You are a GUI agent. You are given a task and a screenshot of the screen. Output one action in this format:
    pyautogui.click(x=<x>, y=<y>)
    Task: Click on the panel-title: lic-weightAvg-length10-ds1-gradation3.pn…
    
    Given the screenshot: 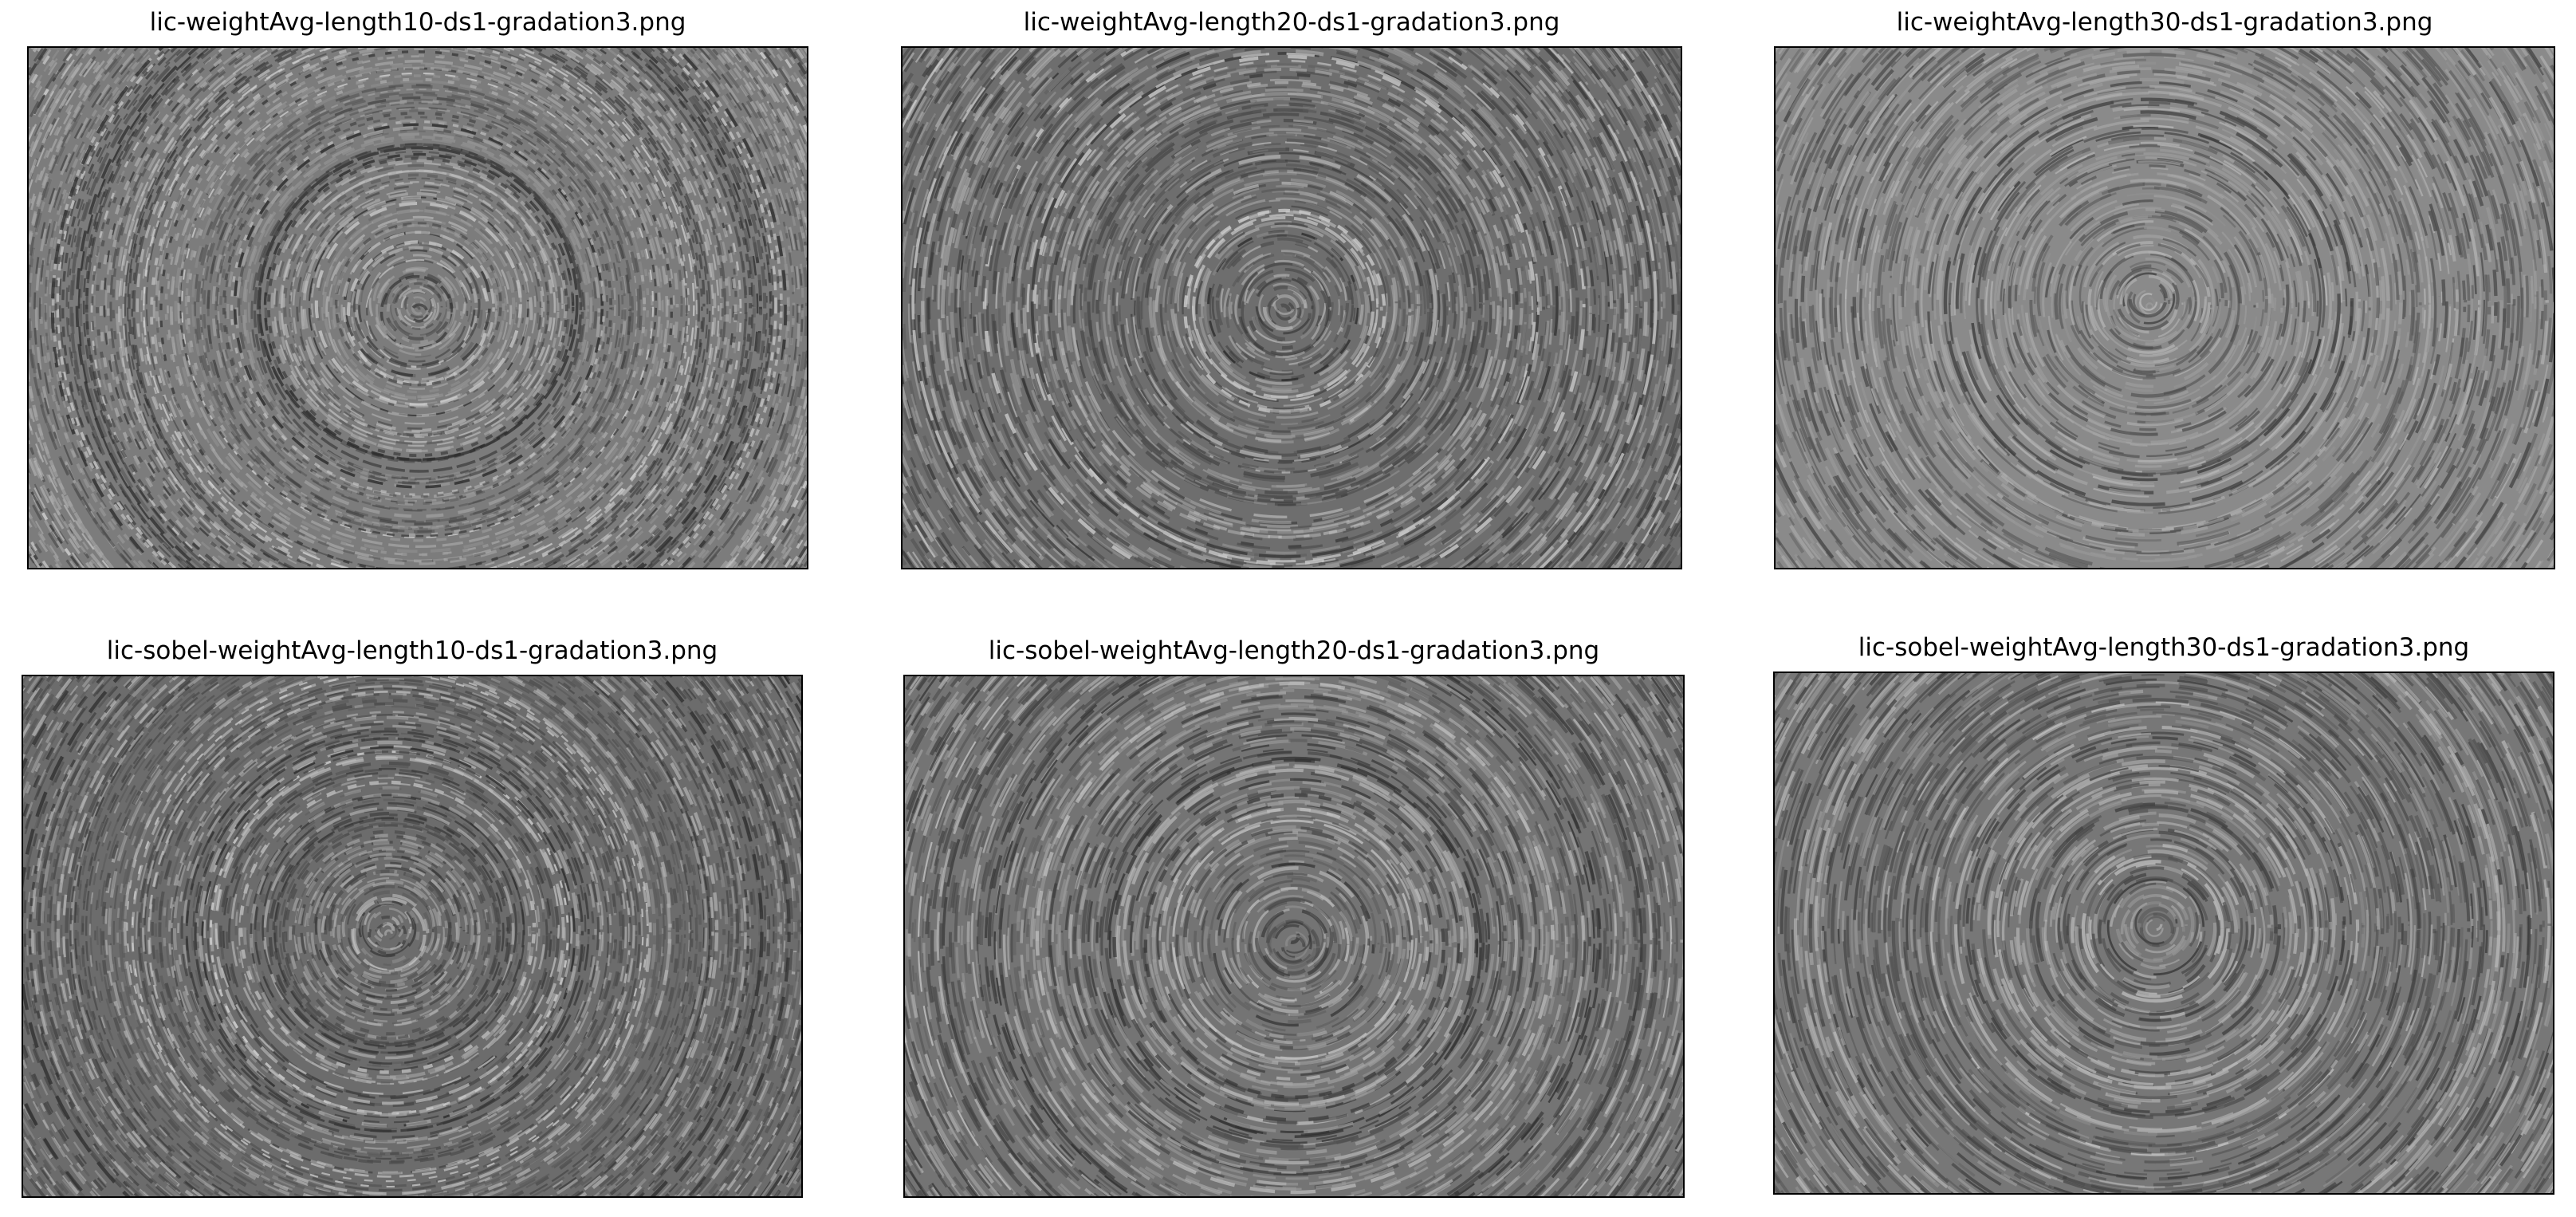 What is the action you would take?
    pyautogui.click(x=418, y=22)
    